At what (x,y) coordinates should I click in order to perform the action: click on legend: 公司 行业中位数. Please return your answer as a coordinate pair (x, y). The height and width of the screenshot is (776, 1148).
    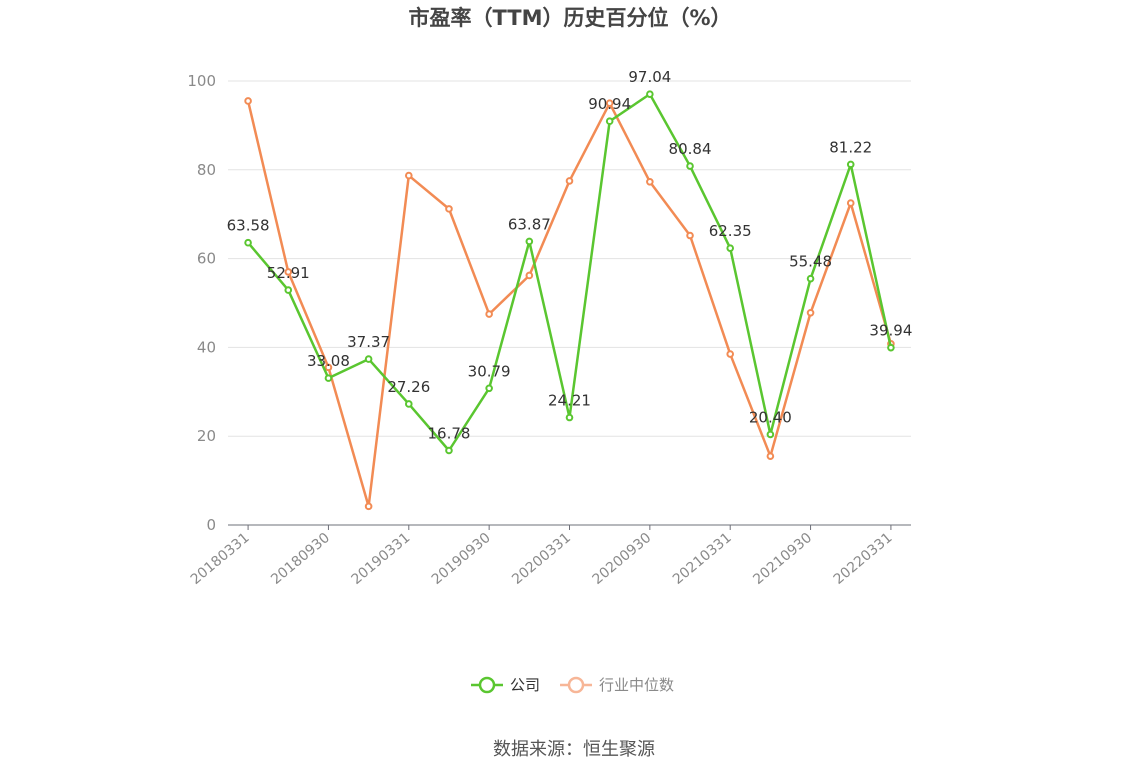
    Looking at the image, I should click on (572, 685).